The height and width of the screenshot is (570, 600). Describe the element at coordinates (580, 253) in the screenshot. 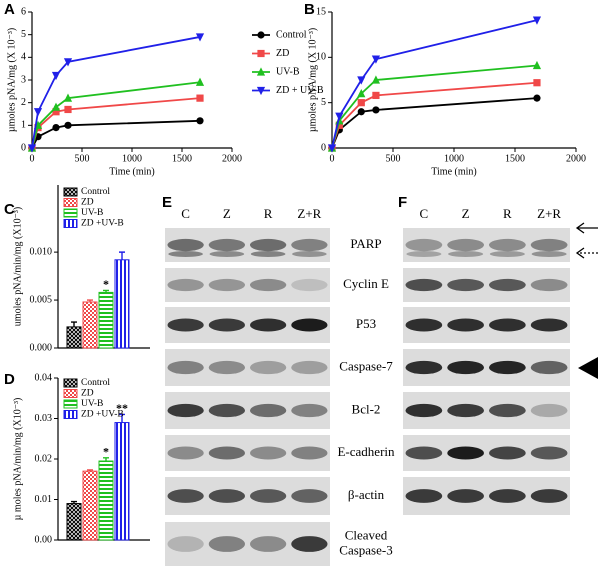

I see `dotted-arrow-head` at that location.